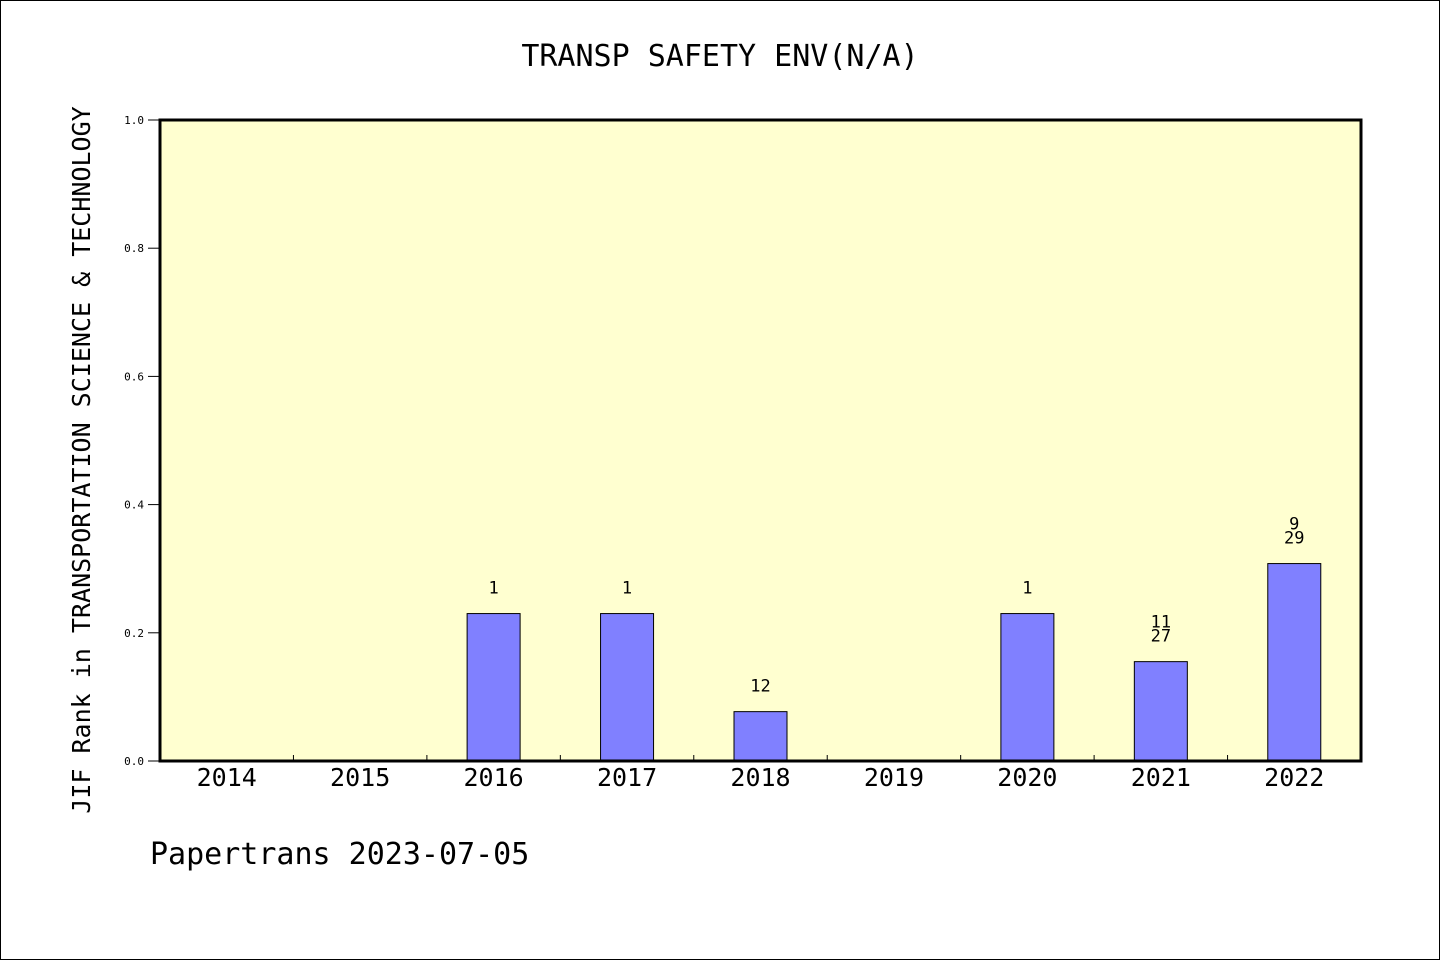 This screenshot has height=960, width=1440. Describe the element at coordinates (134, 376) in the screenshot. I see `y-tick-label: 0.6` at that location.